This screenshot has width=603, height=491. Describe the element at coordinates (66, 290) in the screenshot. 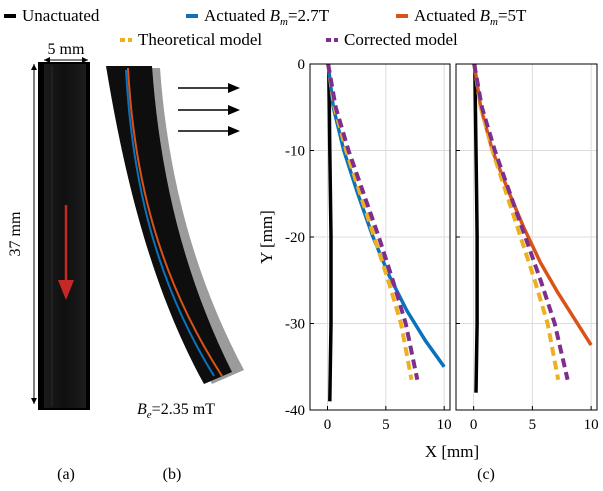

I see `magnetization-arrow-head` at that location.